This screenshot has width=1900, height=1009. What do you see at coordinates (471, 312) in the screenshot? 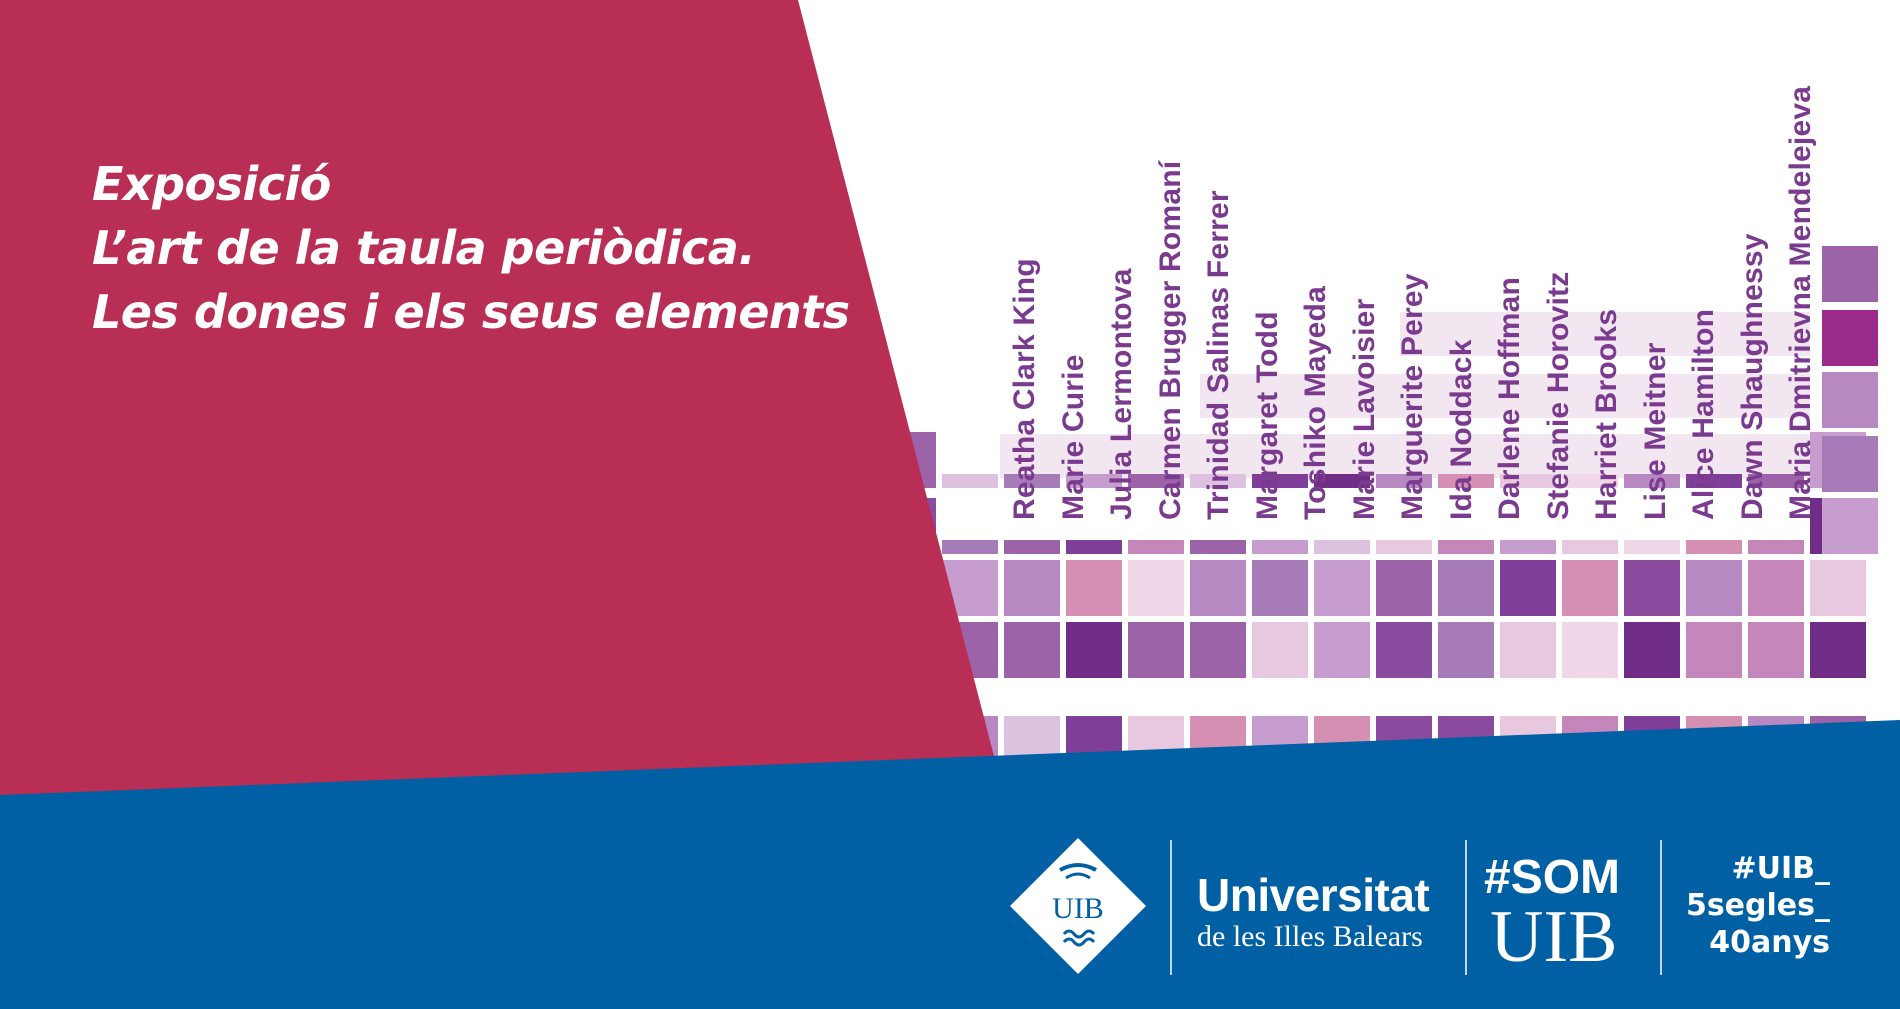
I see `title-line-3: Les dones i els seus elements` at bounding box center [471, 312].